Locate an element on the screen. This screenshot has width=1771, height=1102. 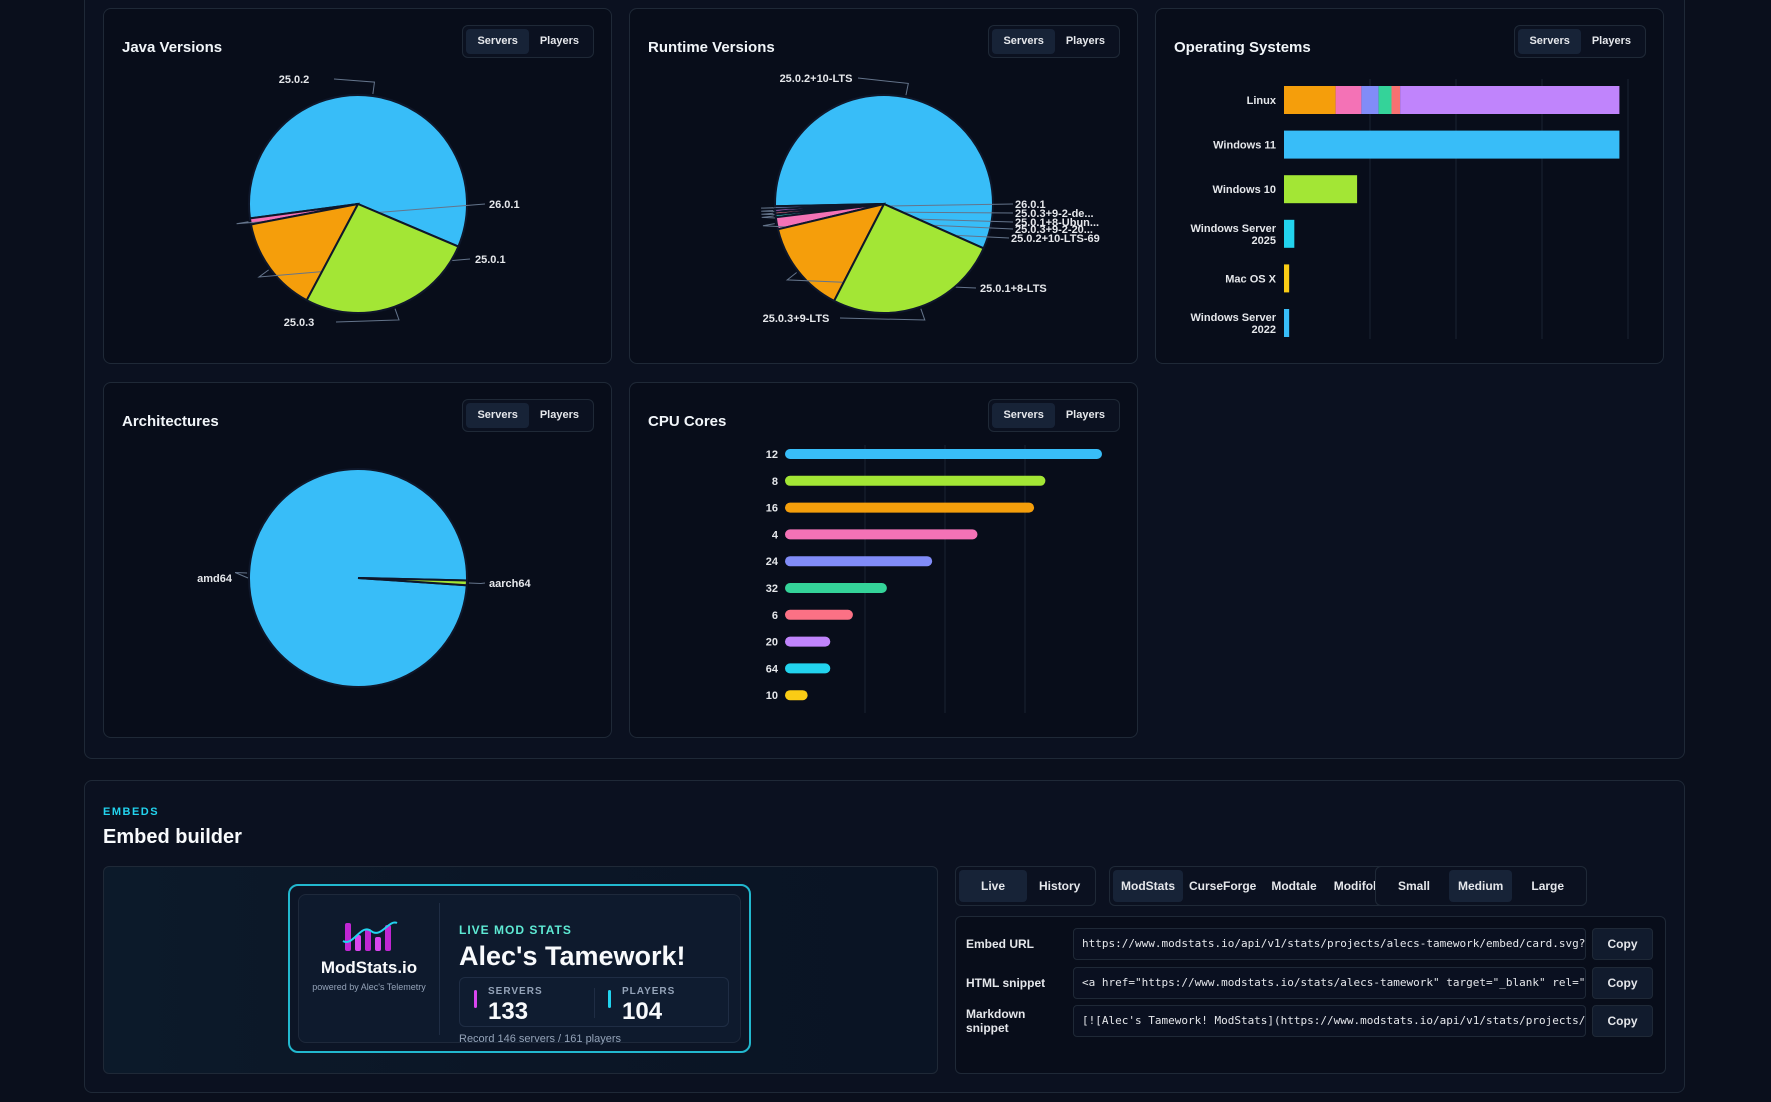
pie-slice-aarch64 is located at coordinates (412, 582).